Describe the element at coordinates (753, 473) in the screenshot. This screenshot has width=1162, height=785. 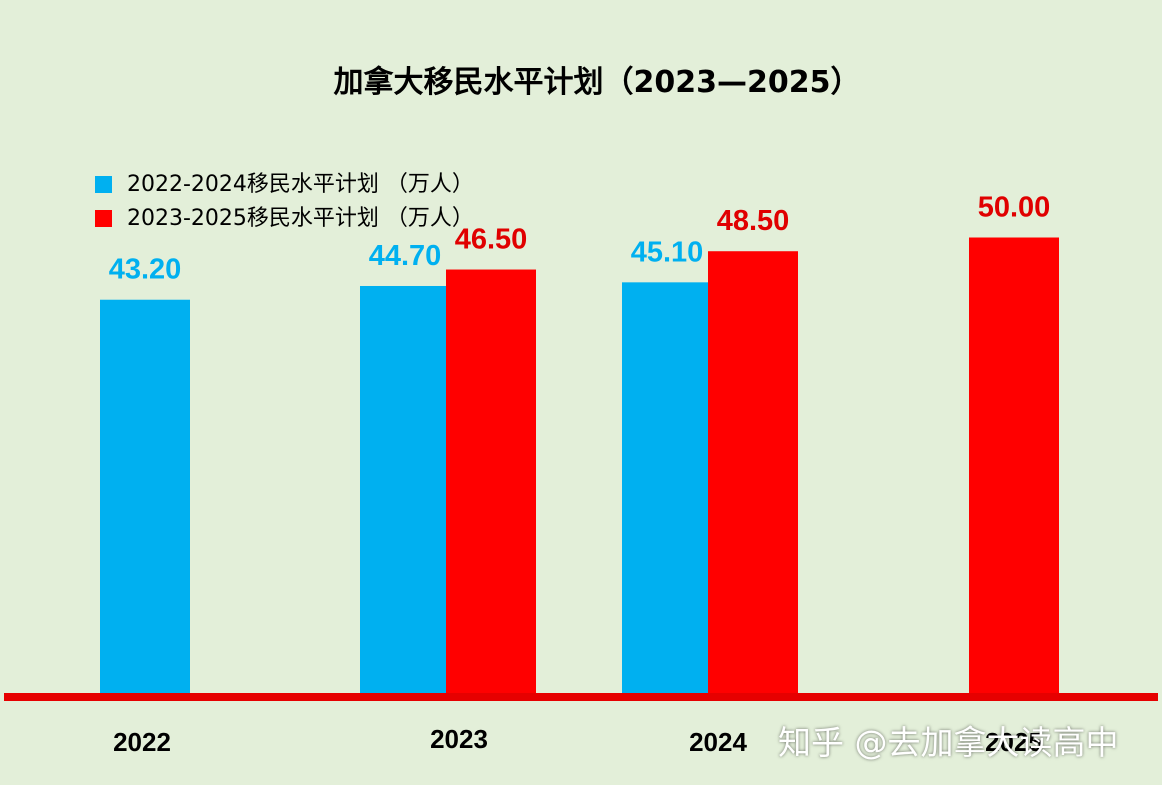
I see `bar-series-2-2024` at that location.